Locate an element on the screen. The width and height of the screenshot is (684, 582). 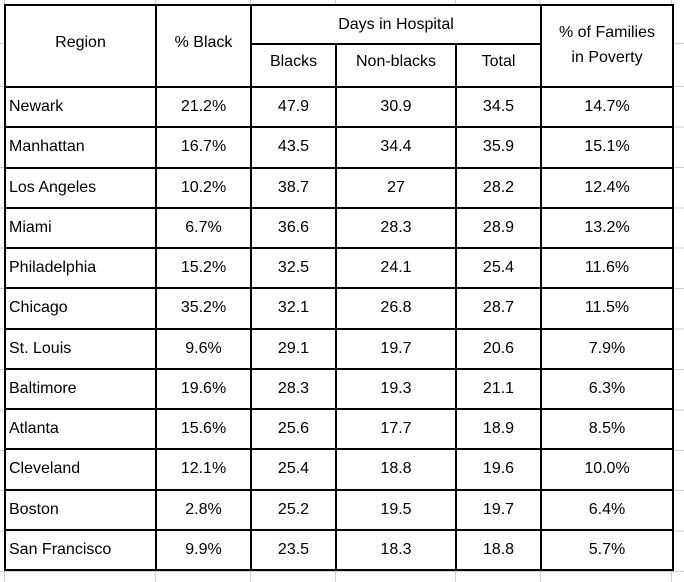
table-row: Los Angeles 10.2% 38.7 27 28.2 12.4% is located at coordinates (339, 187).